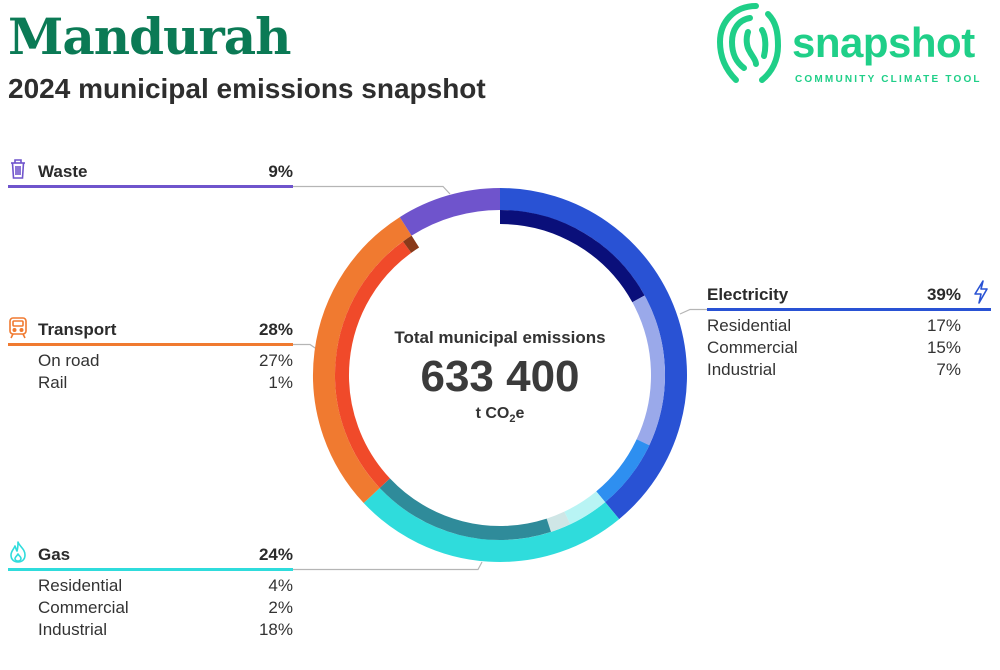  What do you see at coordinates (275, 554) in the screenshot?
I see `legend-gas-percent: 24%` at bounding box center [275, 554].